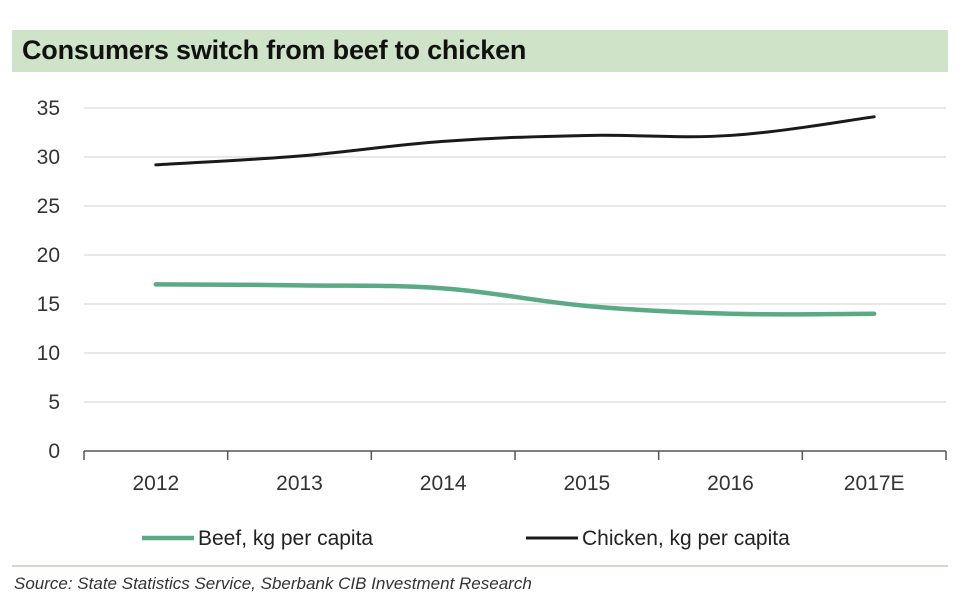  I want to click on y-tick-label: 25, so click(48, 206).